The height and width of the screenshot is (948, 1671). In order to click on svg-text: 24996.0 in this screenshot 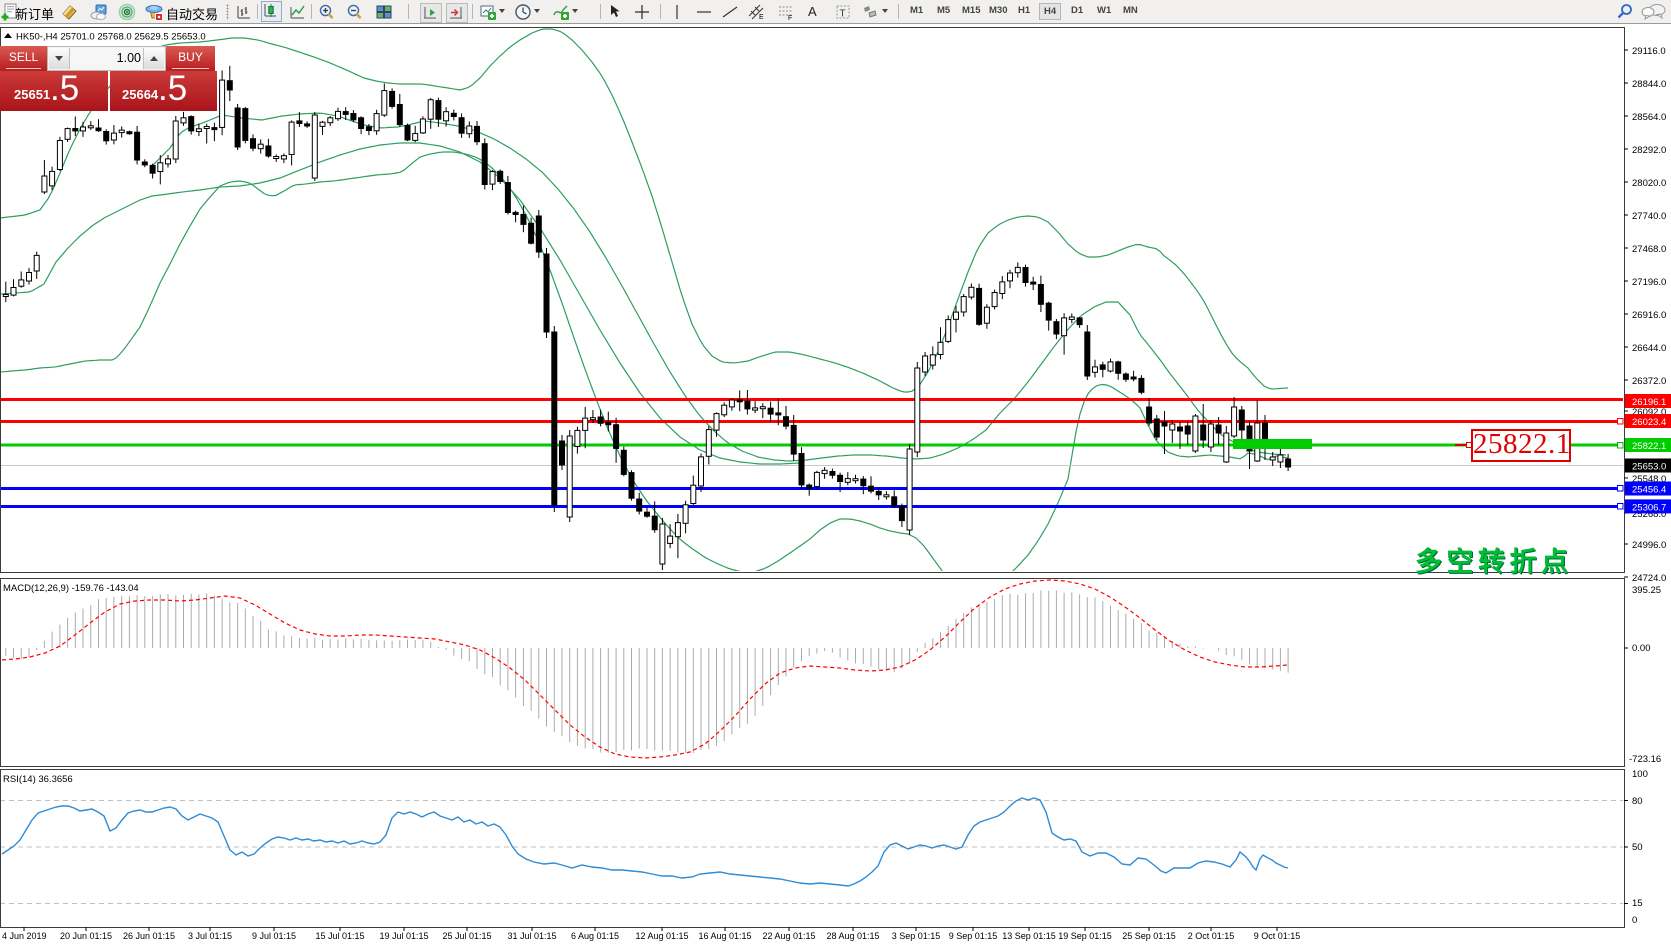, I will do `click(1649, 545)`.